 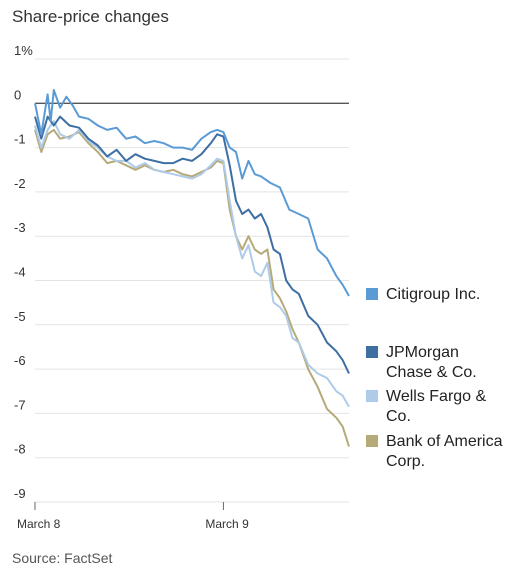 What do you see at coordinates (444, 451) in the screenshot?
I see `legend-label: Bank of America Corp.` at bounding box center [444, 451].